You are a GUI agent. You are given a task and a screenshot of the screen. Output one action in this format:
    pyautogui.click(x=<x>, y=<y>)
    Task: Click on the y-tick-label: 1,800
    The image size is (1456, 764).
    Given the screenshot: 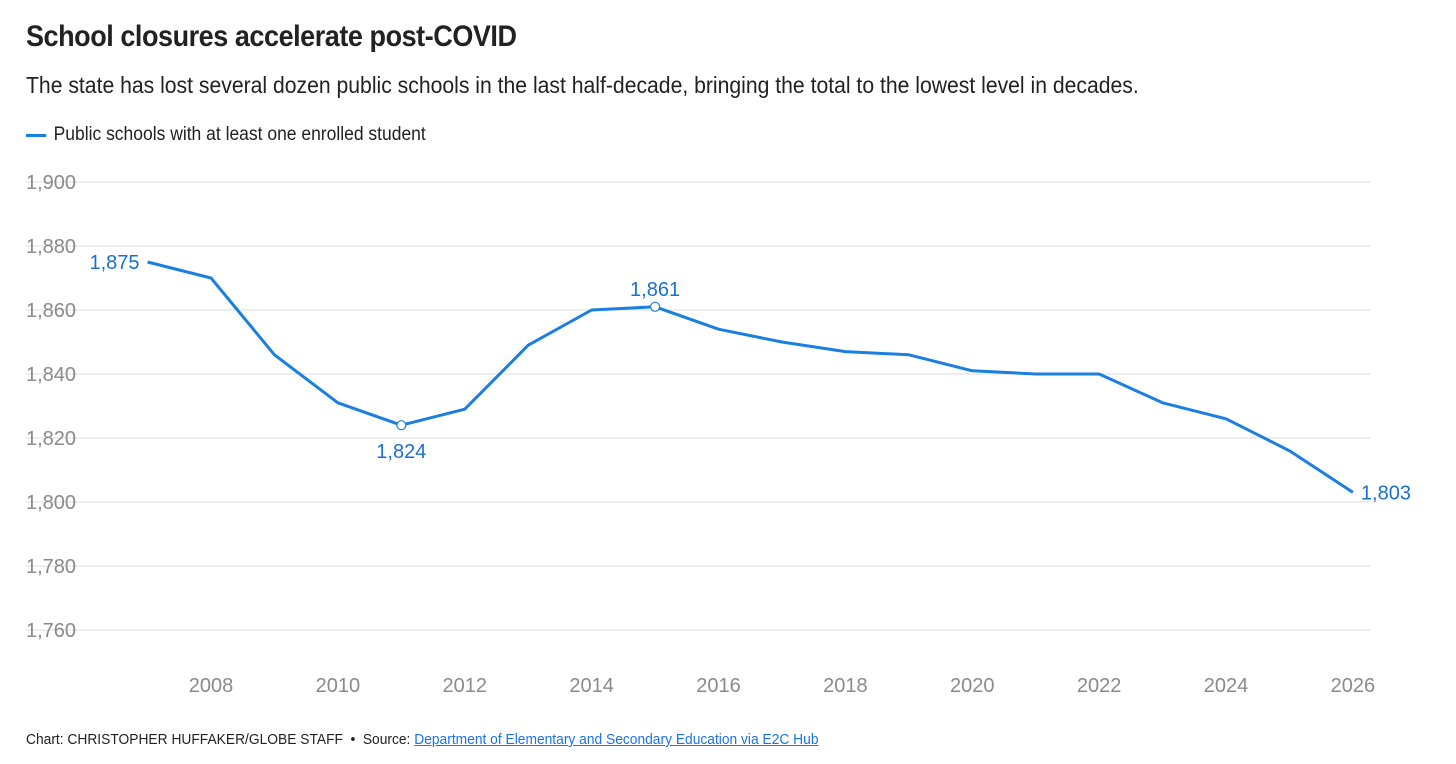 What is the action you would take?
    pyautogui.click(x=51, y=503)
    